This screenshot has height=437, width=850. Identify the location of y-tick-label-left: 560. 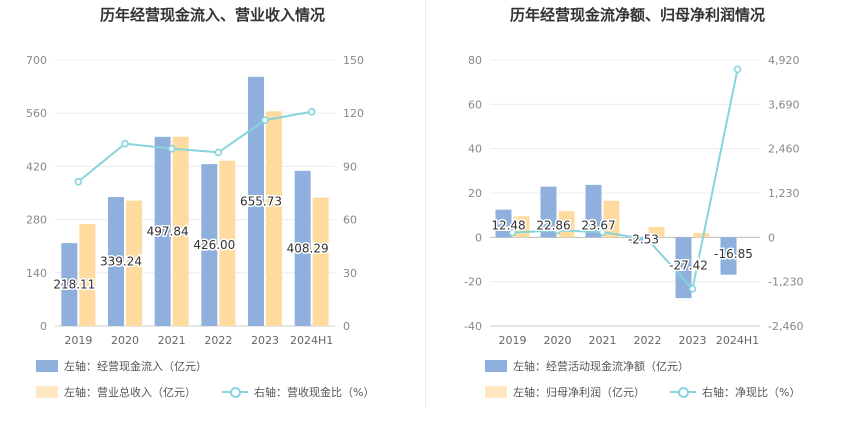
(36, 113).